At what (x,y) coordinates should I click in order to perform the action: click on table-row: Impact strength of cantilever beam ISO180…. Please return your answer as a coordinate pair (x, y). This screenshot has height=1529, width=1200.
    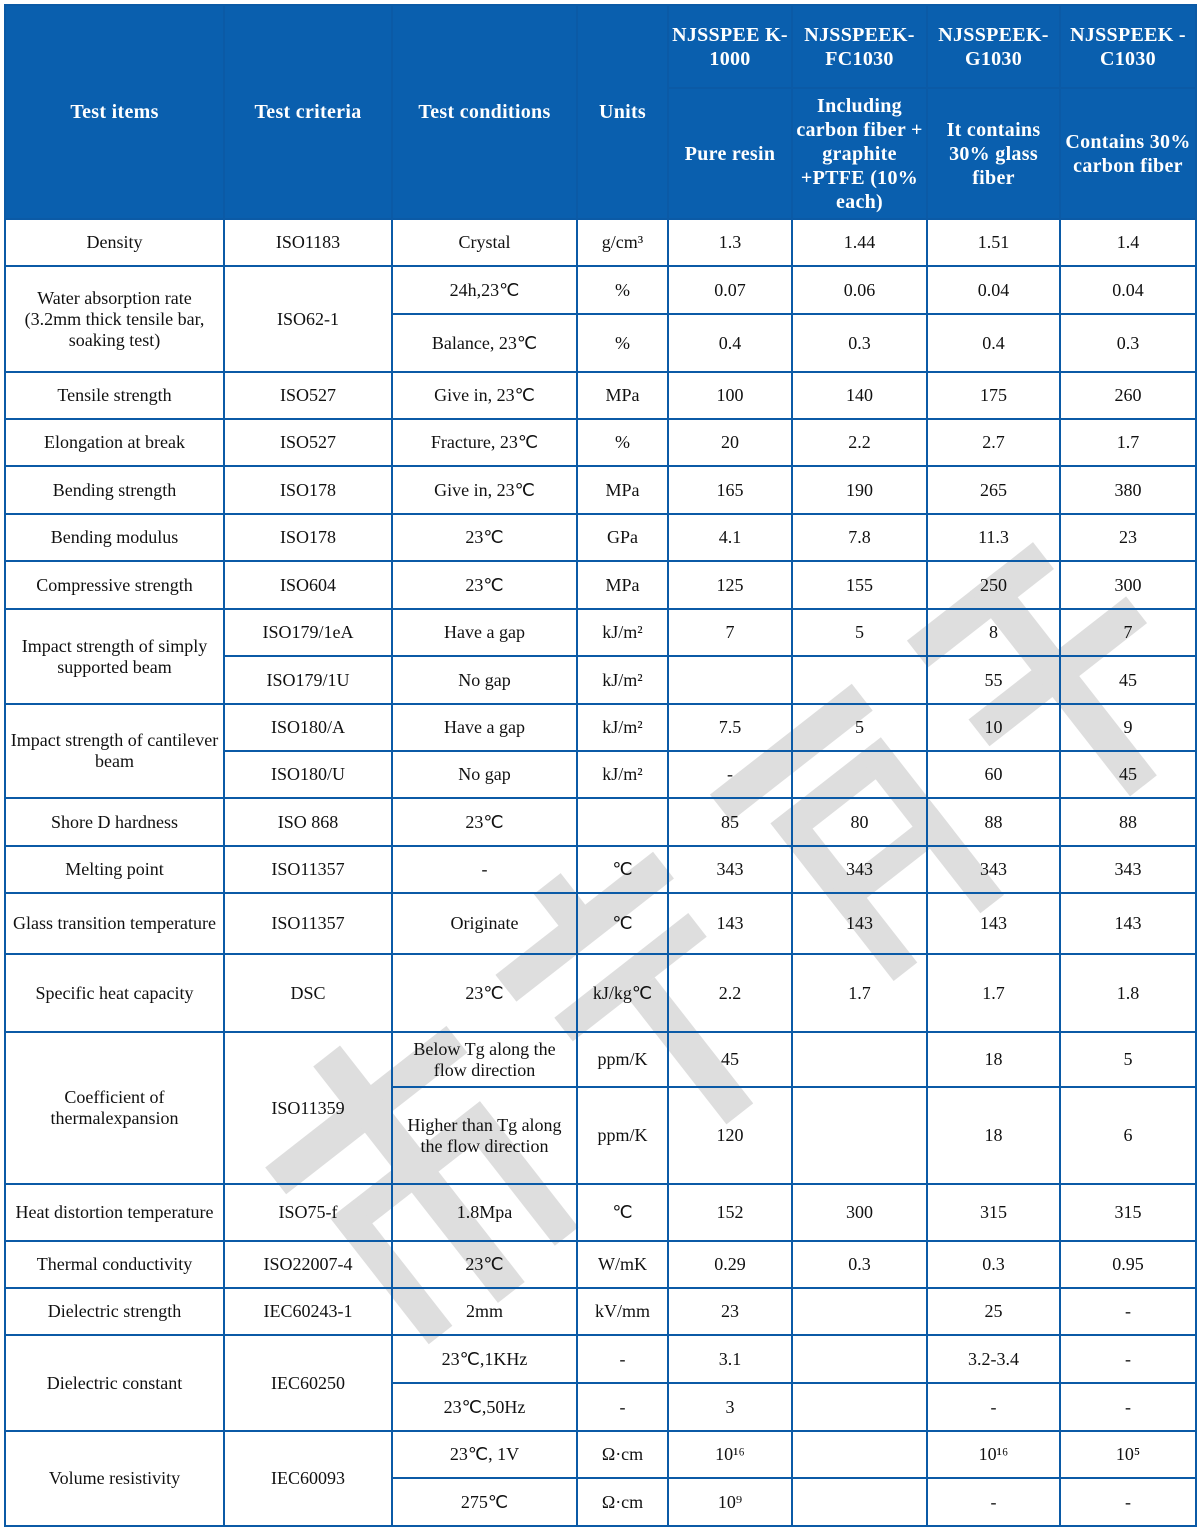
    Looking at the image, I should click on (600, 751).